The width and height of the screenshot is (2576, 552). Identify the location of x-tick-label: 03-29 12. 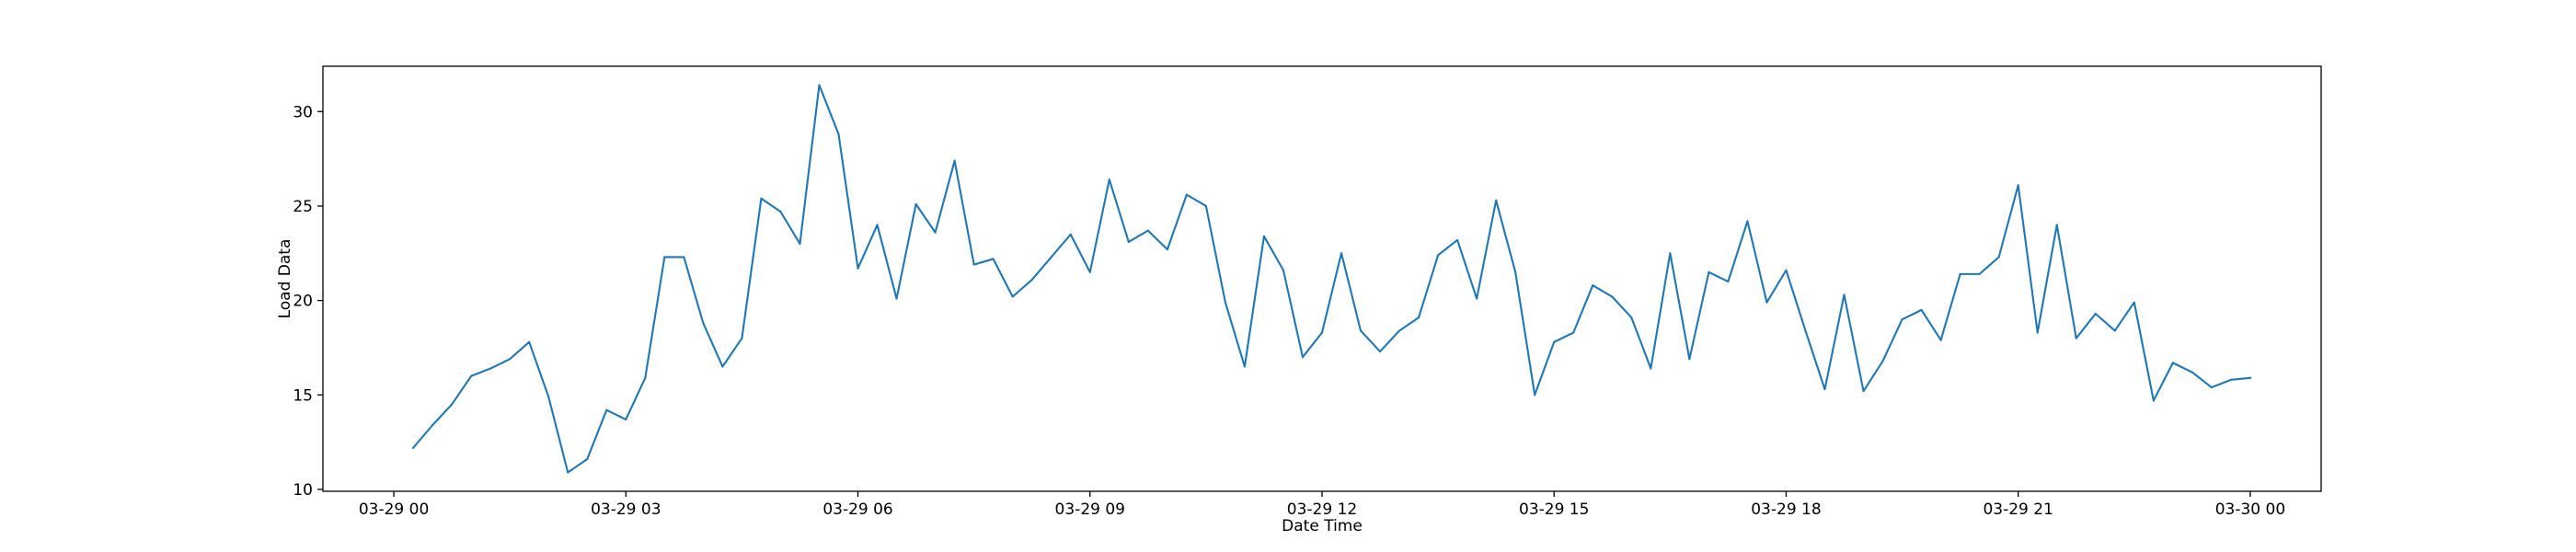
(1322, 509).